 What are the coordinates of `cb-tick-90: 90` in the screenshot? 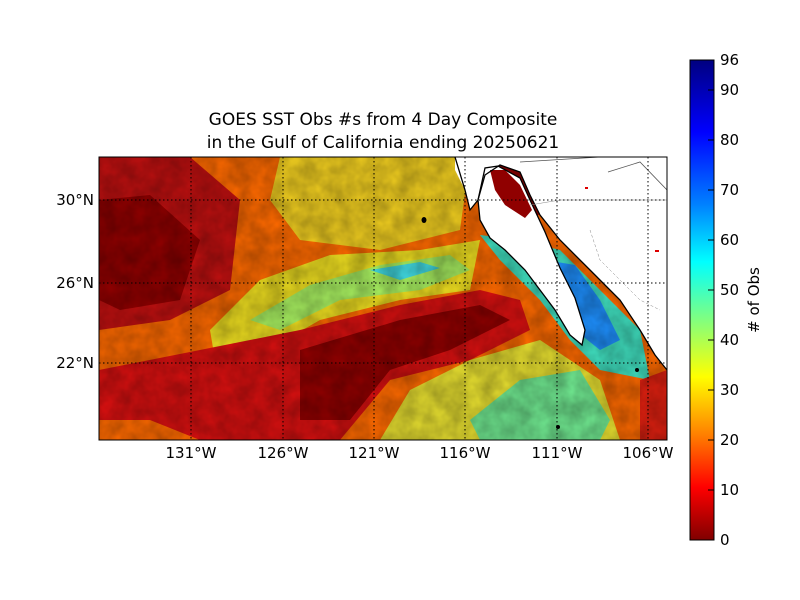 It's located at (729, 90).